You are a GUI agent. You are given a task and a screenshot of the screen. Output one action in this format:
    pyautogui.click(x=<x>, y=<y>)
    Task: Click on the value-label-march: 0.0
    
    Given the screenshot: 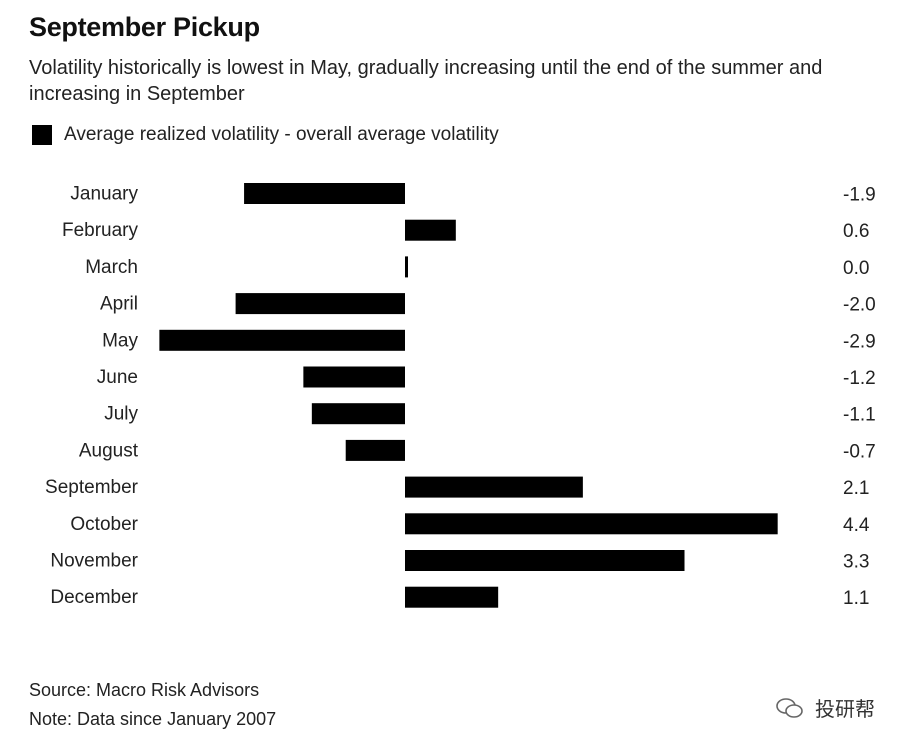 What is the action you would take?
    pyautogui.click(x=856, y=268)
    